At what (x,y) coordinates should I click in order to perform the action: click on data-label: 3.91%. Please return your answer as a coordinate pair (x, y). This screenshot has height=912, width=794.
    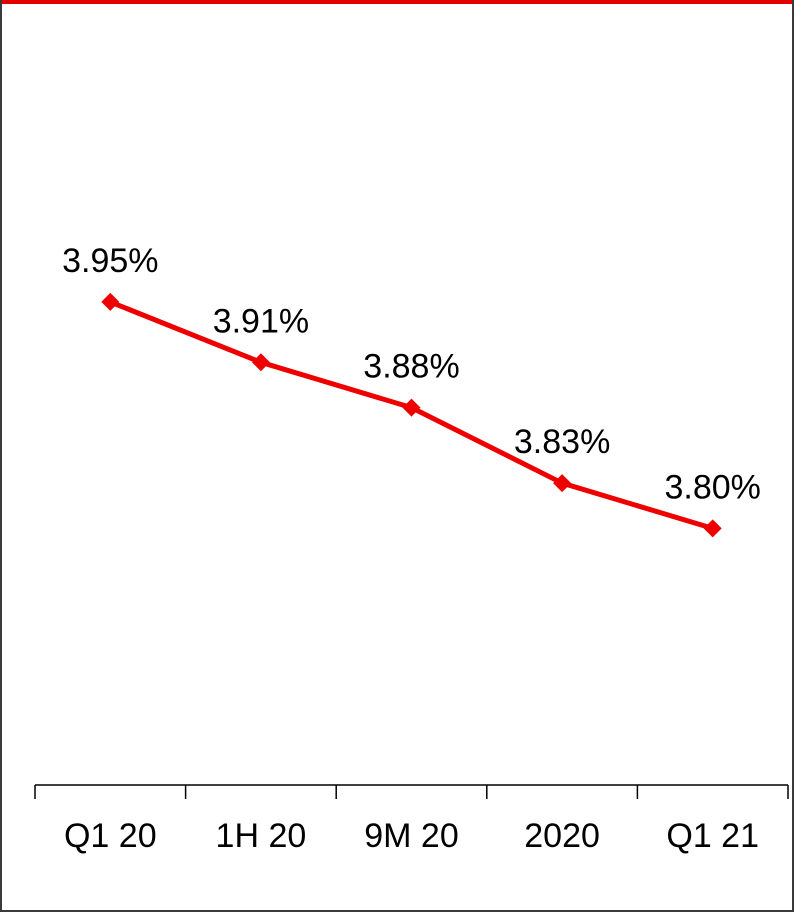
    Looking at the image, I should click on (261, 321).